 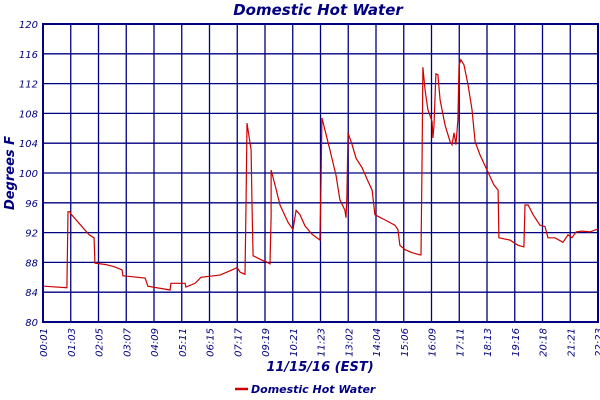 What do you see at coordinates (72, 342) in the screenshot?
I see `x-tick-label: 01:03` at bounding box center [72, 342].